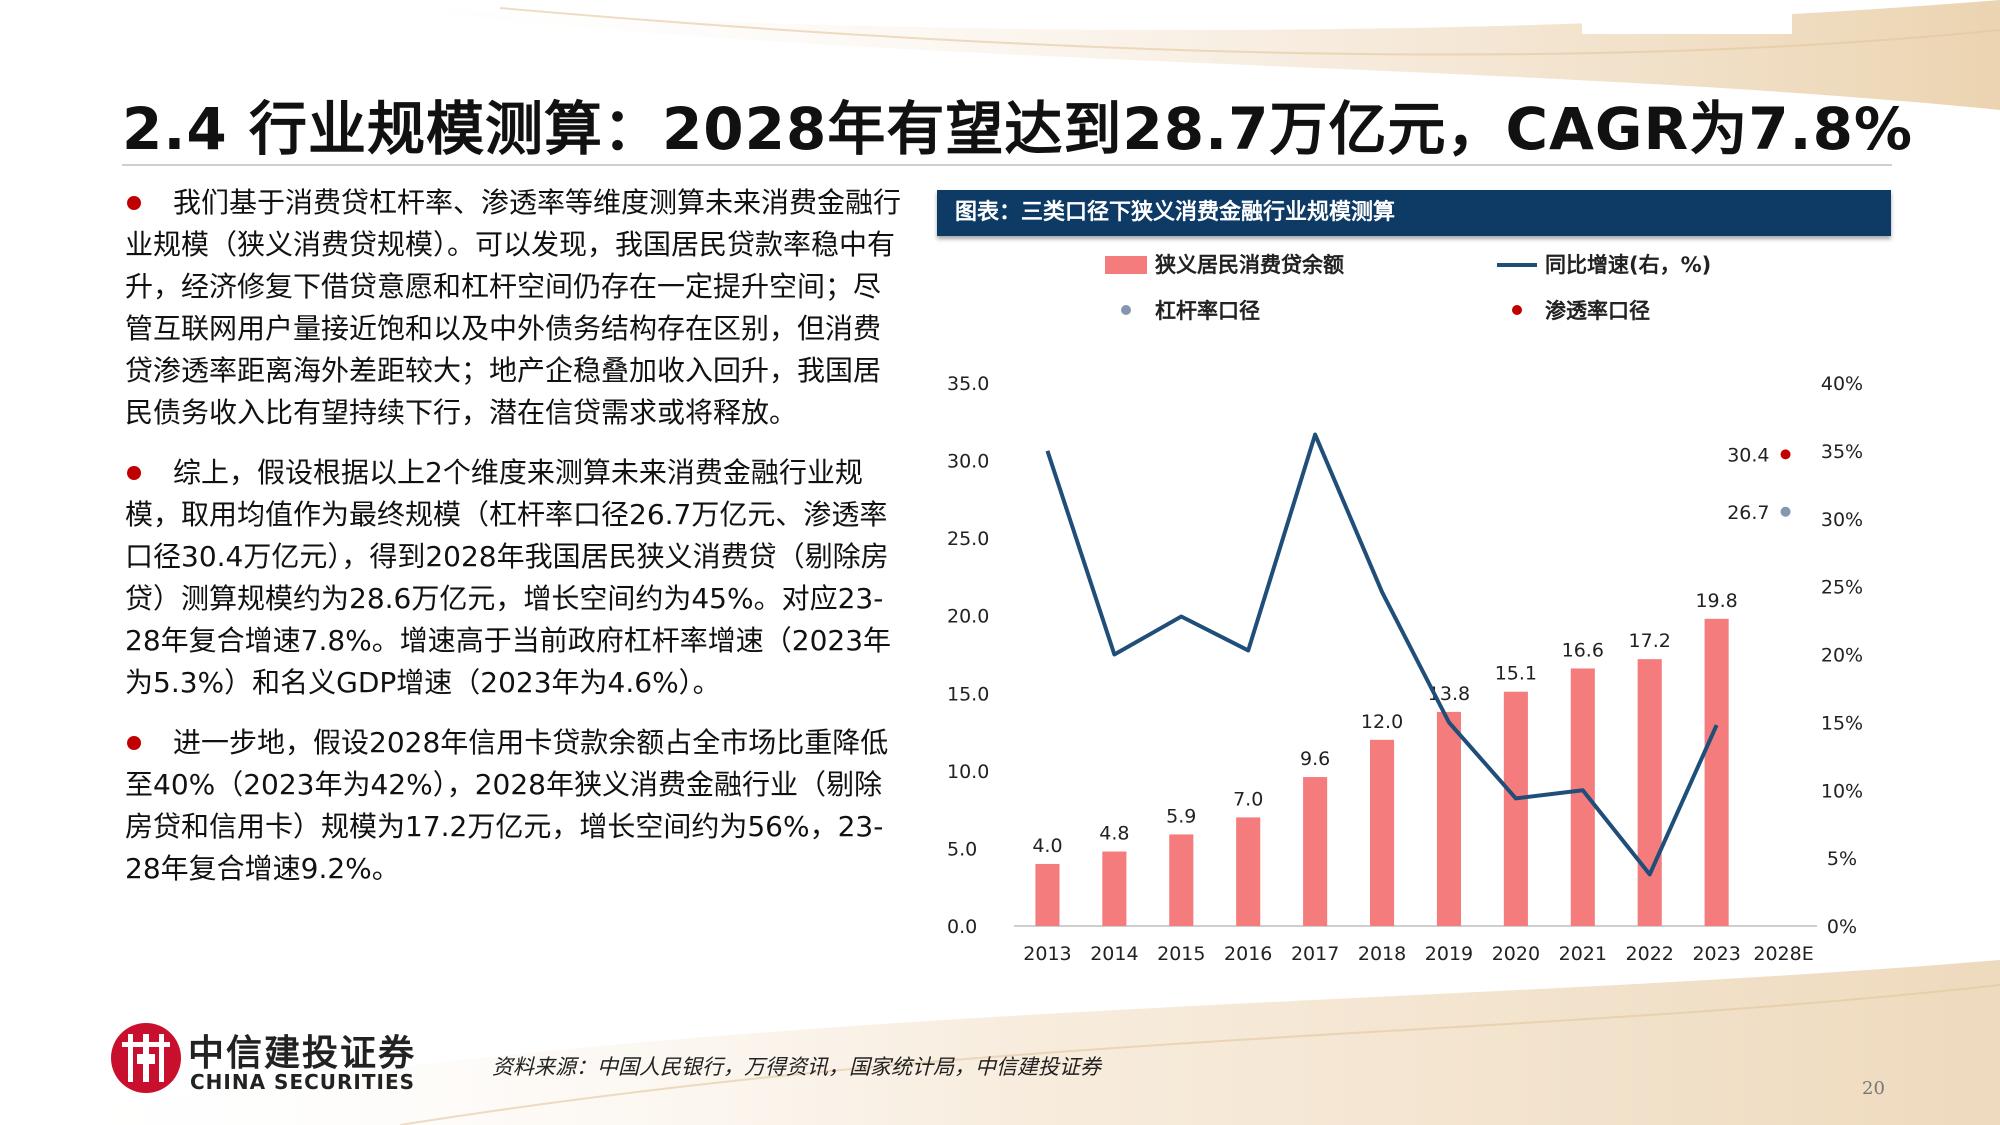 Image resolution: width=2000 pixels, height=1125 pixels. What do you see at coordinates (1716, 601) in the screenshot?
I see `bar-data-label: 19.8` at bounding box center [1716, 601].